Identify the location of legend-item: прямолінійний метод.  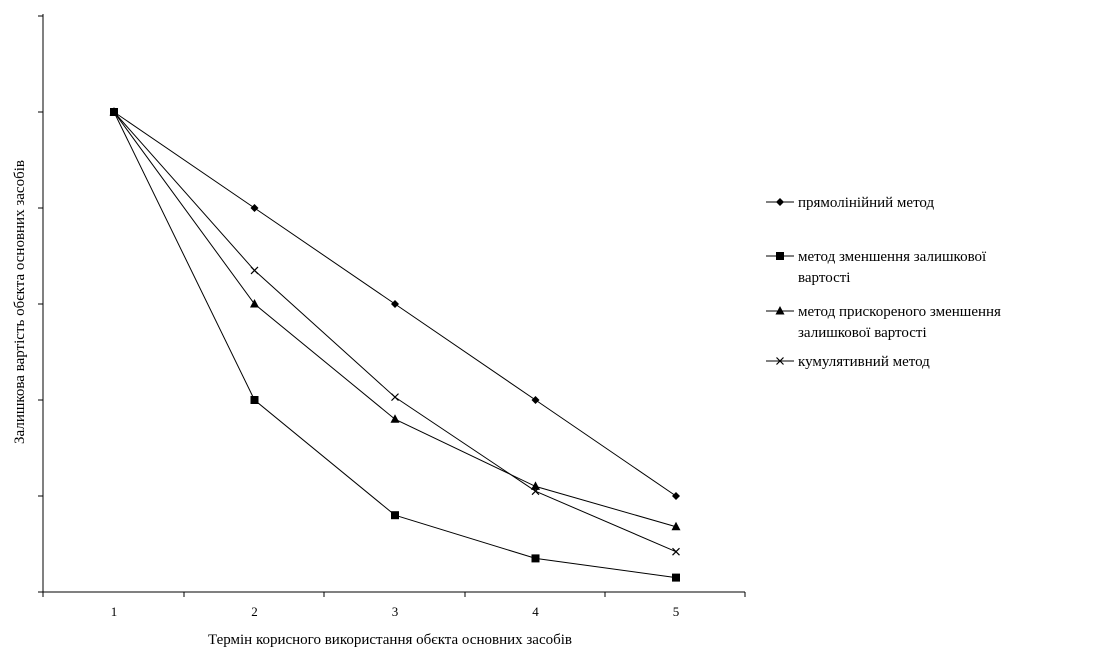
(850, 203).